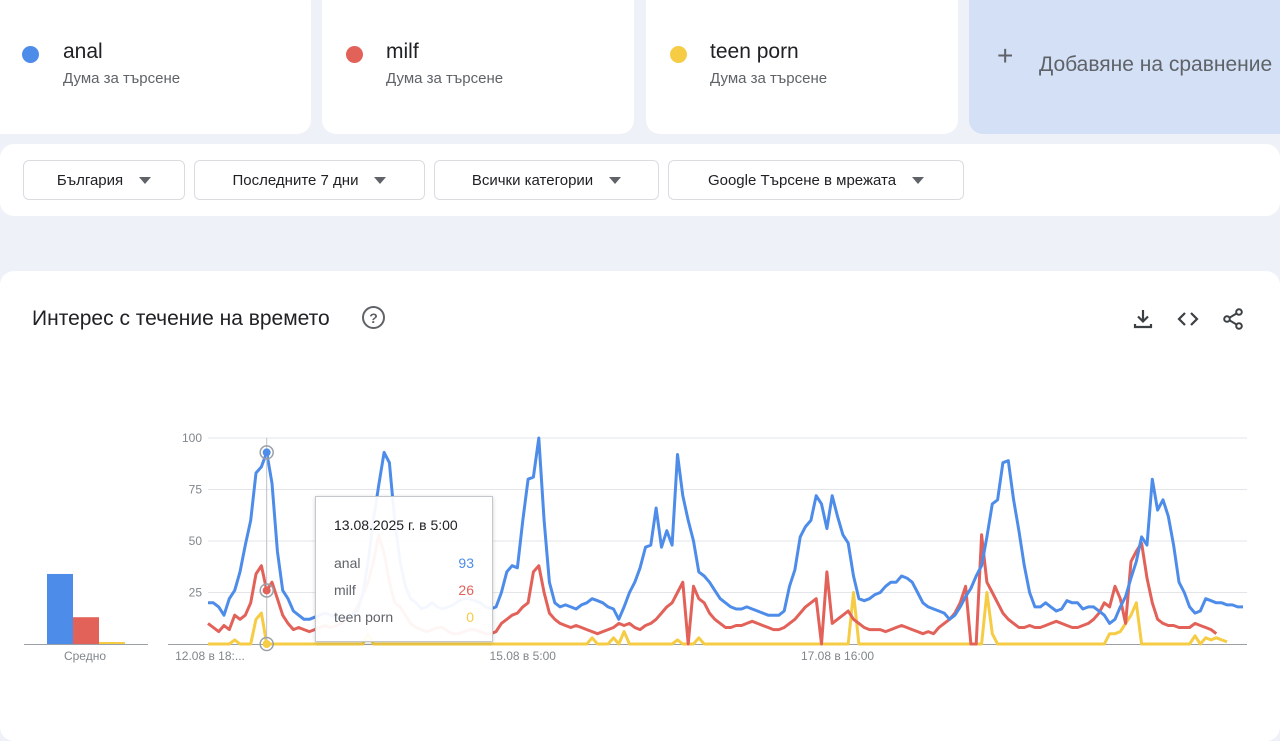  What do you see at coordinates (837, 656) in the screenshot?
I see `x-tick-label: 17.08 в 16:00` at bounding box center [837, 656].